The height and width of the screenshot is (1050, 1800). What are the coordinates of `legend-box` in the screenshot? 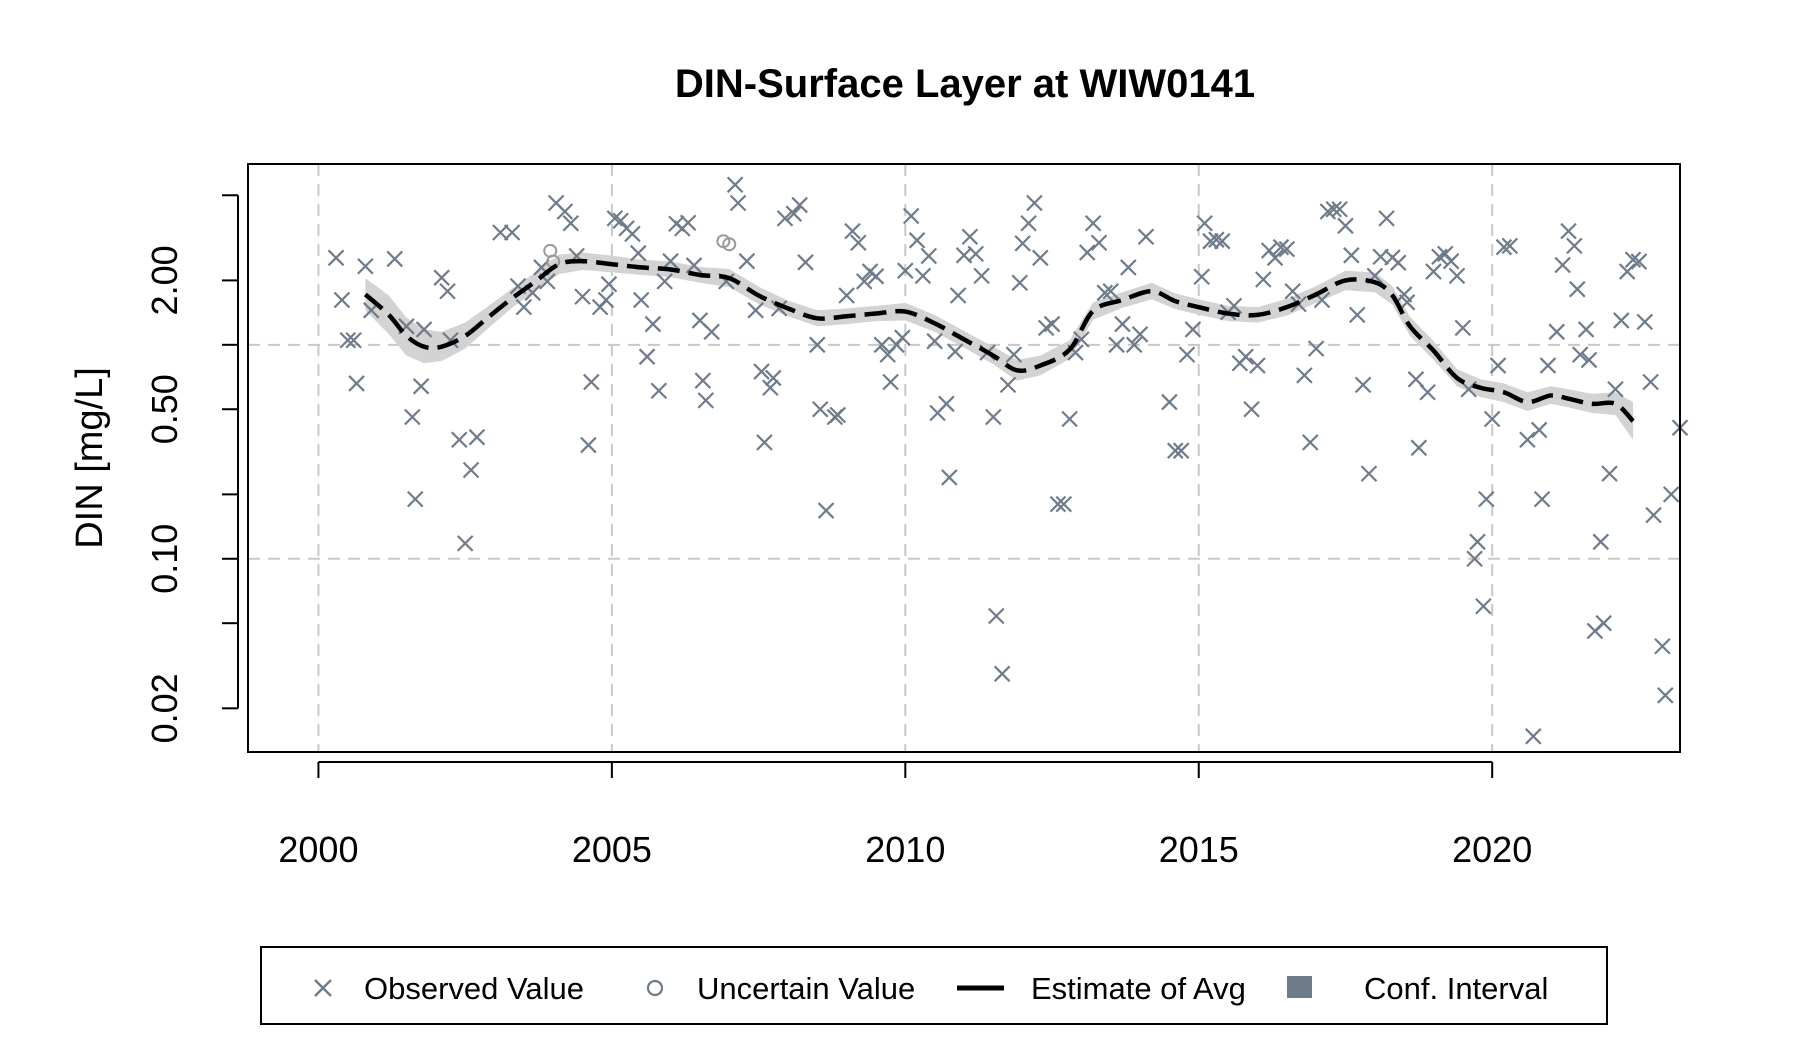 It's located at (934, 985).